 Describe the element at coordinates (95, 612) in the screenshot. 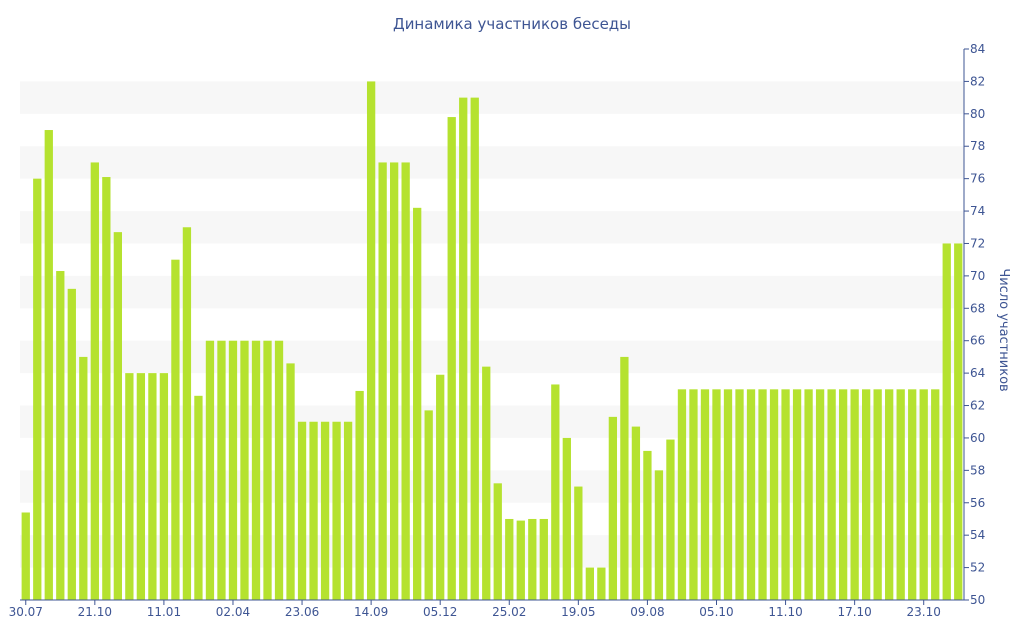

I see `x-tick-label: 21.10` at that location.